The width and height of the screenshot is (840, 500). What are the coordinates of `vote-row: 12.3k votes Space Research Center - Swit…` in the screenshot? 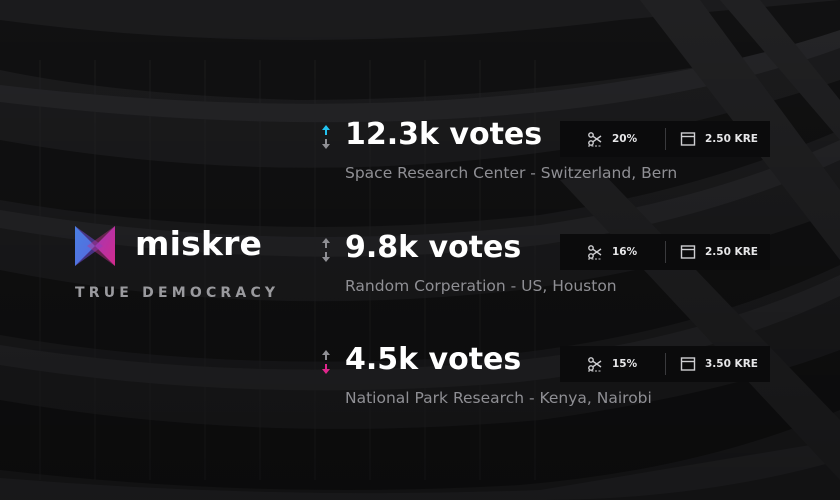 It's located at (550, 159).